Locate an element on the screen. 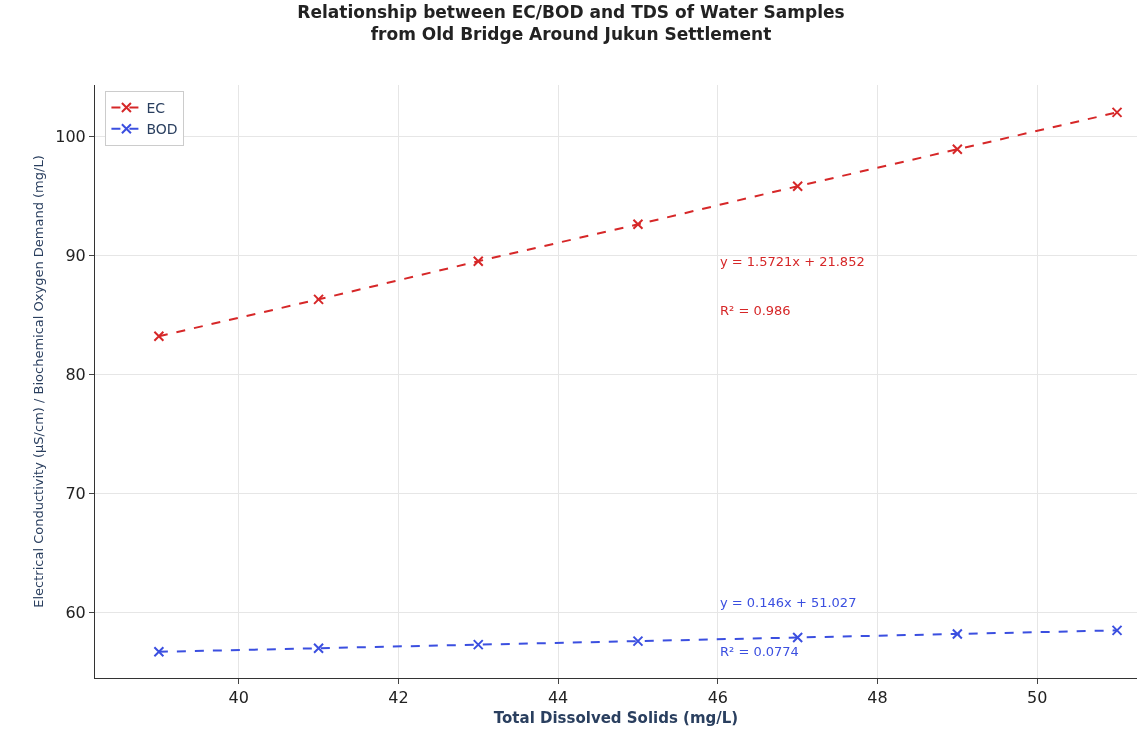 This screenshot has height=733, width=1142. annotation: y = 1.5721x + 21.852 is located at coordinates (792, 261).